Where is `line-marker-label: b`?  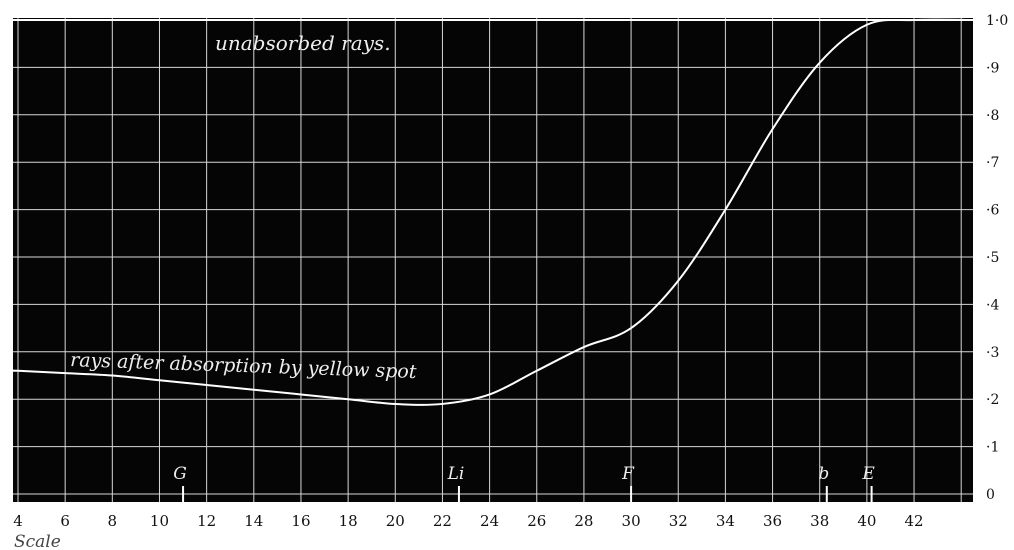
line-marker-label: b is located at coordinates (823, 474).